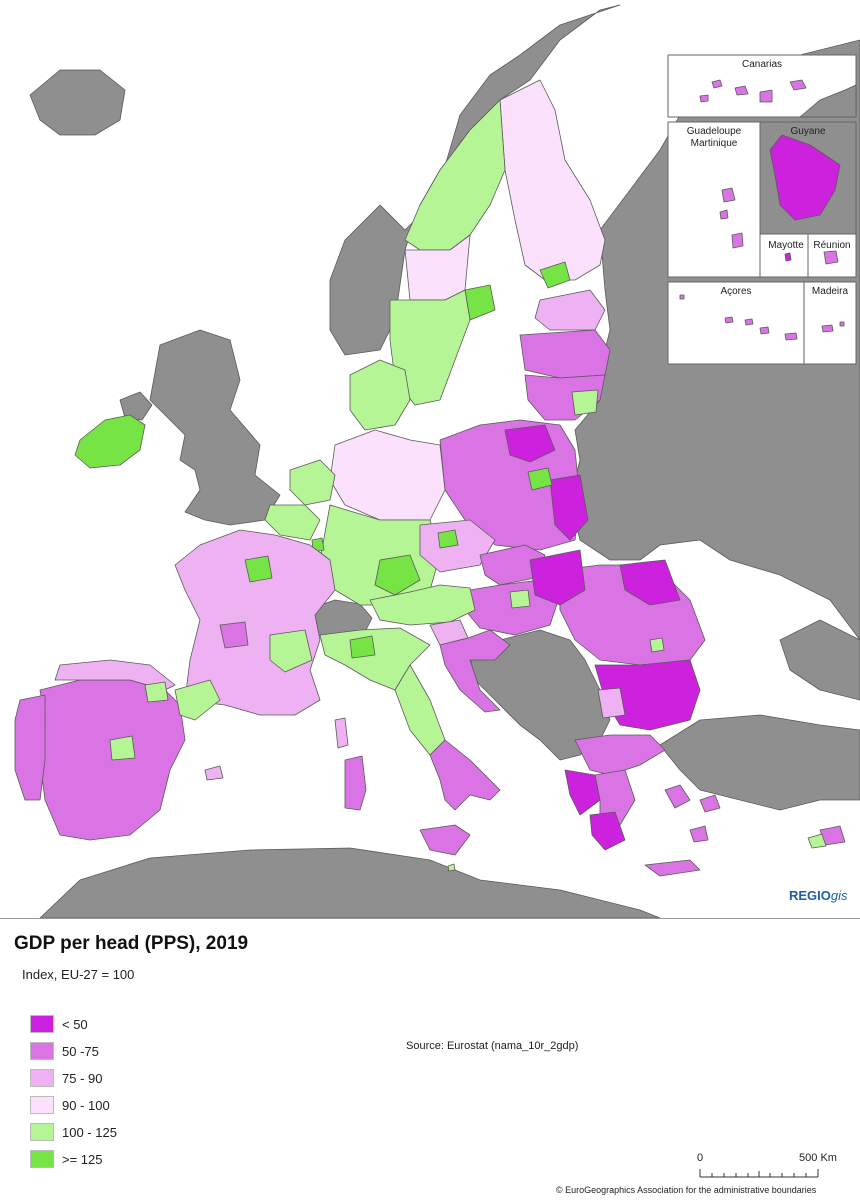 The width and height of the screenshot is (860, 1201). Describe the element at coordinates (387, 475) in the screenshot. I see `region-germany-north` at that location.